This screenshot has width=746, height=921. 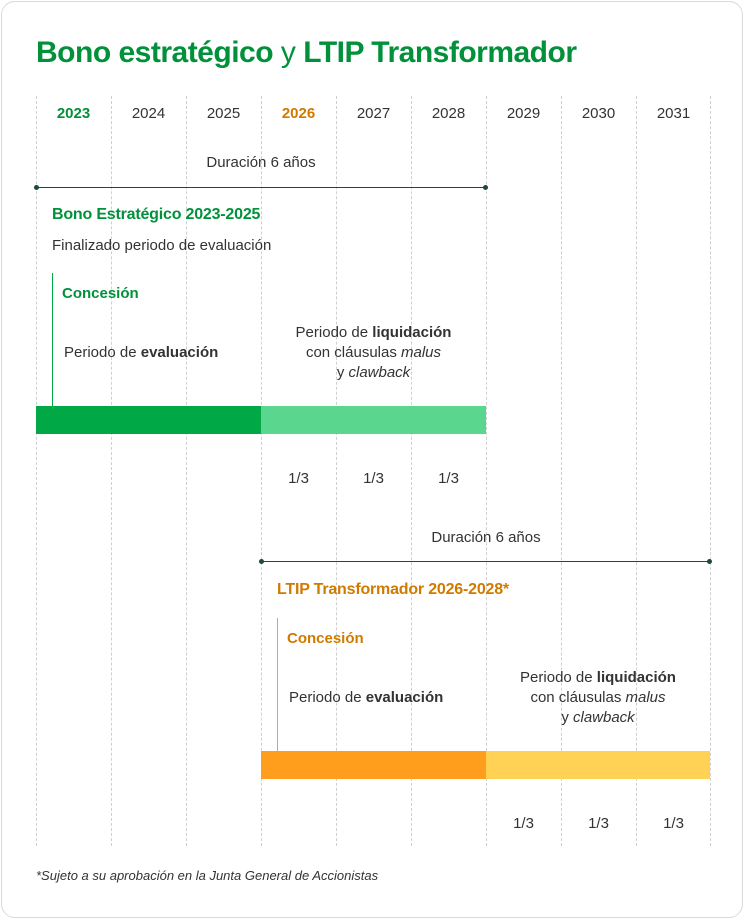 What do you see at coordinates (155, 52) in the screenshot?
I see `title-main: Bono estratégico` at bounding box center [155, 52].